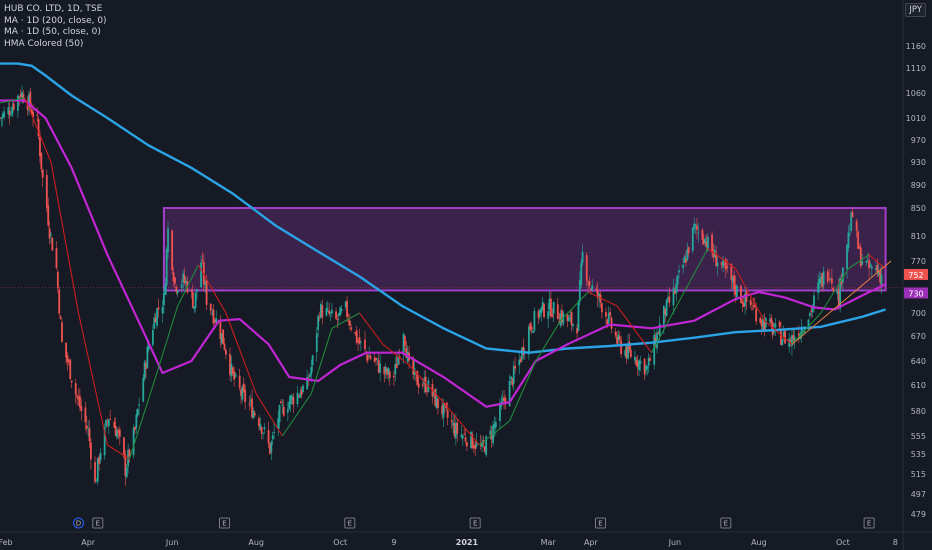 The width and height of the screenshot is (932, 550). What do you see at coordinates (524, 249) in the screenshot?
I see `resistance-zone` at bounding box center [524, 249].